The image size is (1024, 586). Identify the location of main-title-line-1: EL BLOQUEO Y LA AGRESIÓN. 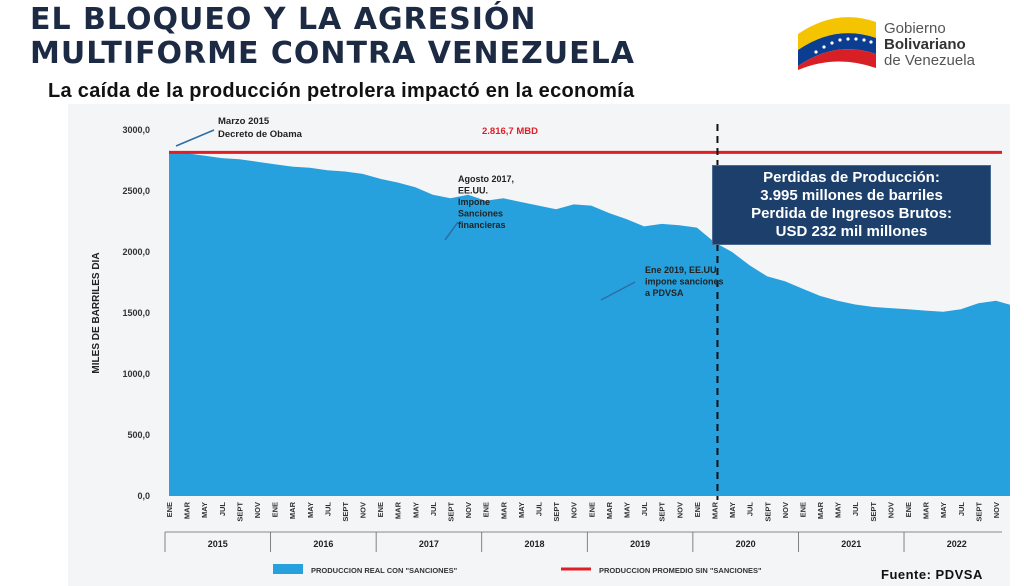
(283, 19).